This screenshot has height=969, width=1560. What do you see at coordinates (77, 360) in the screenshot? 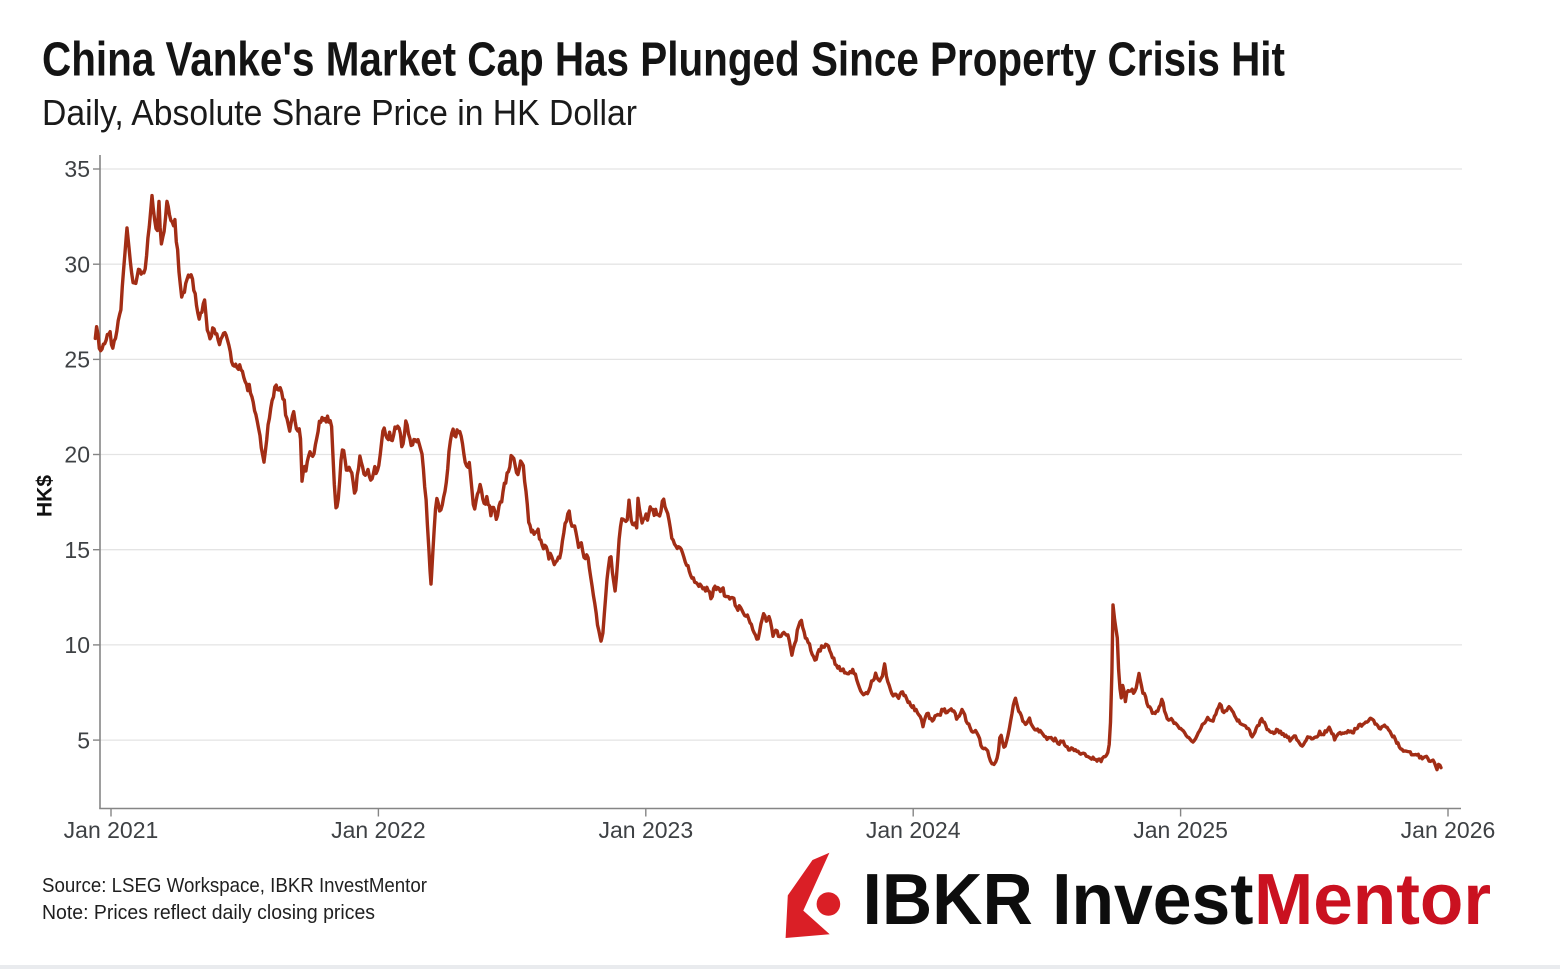
I see `svg-text: 25` at bounding box center [77, 360].